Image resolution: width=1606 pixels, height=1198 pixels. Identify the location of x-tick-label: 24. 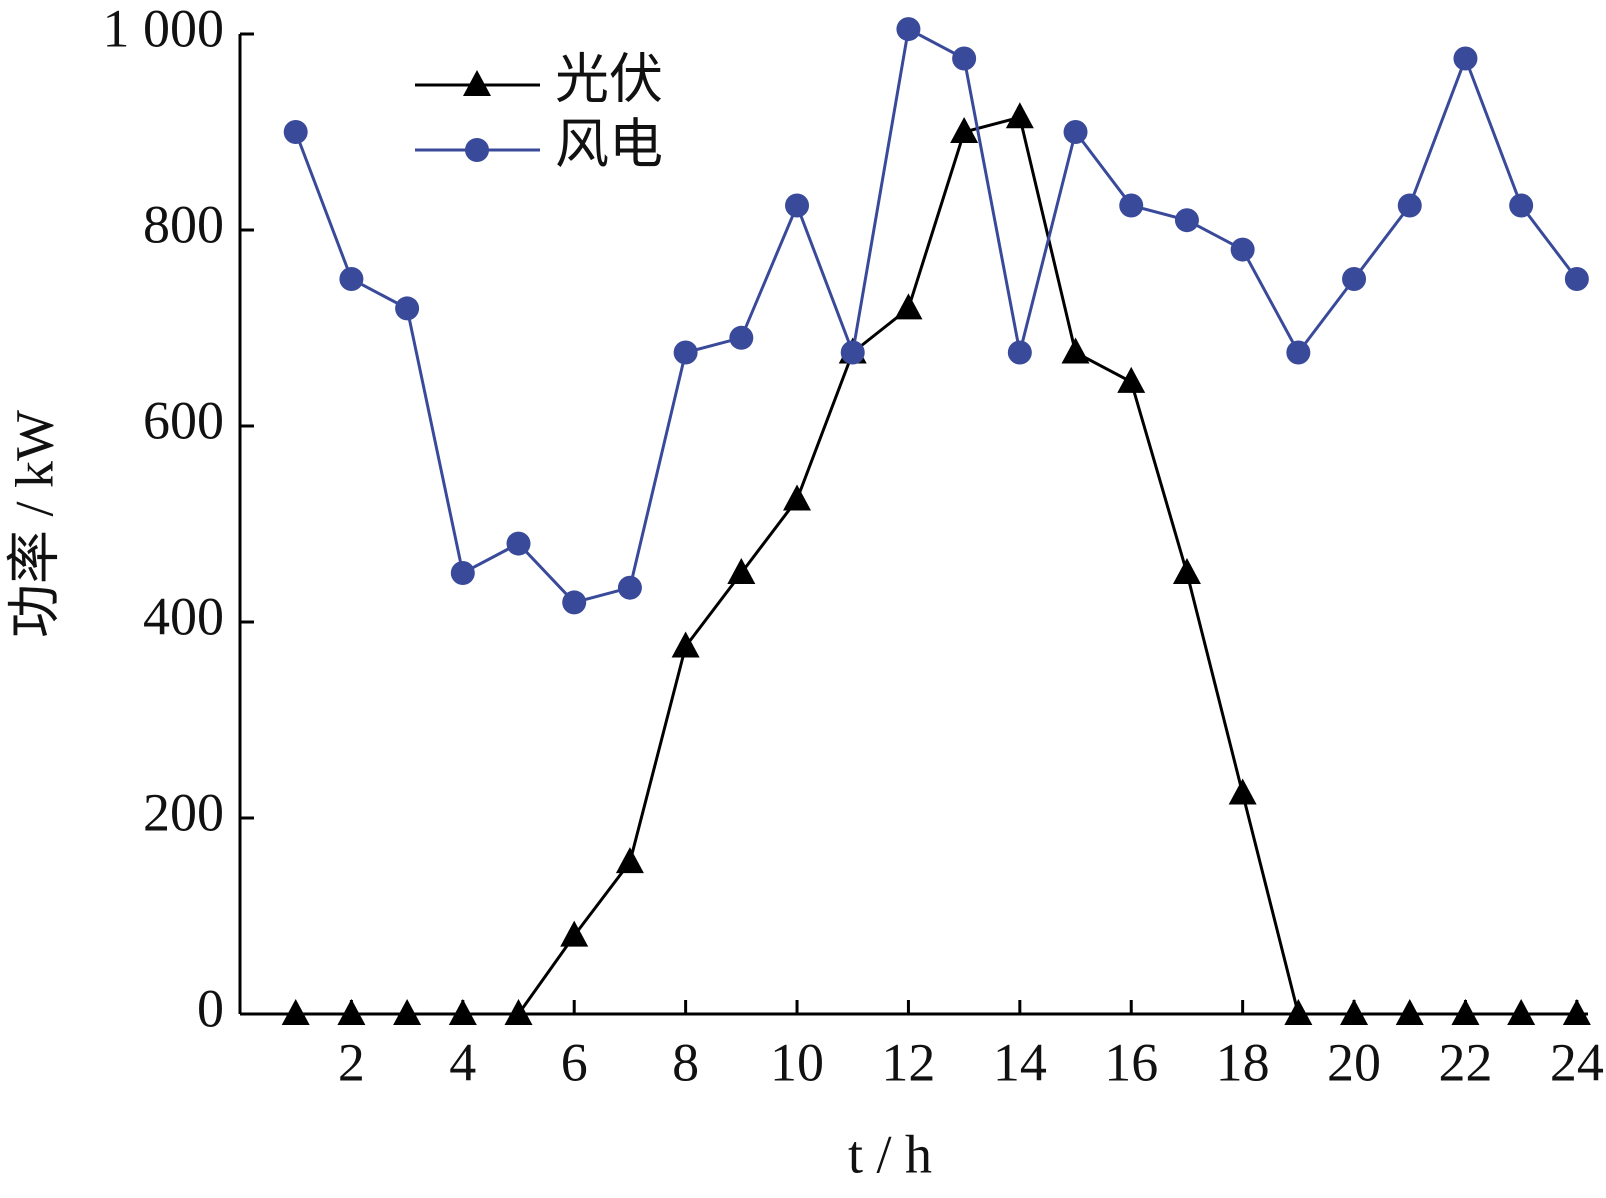
(1577, 1062).